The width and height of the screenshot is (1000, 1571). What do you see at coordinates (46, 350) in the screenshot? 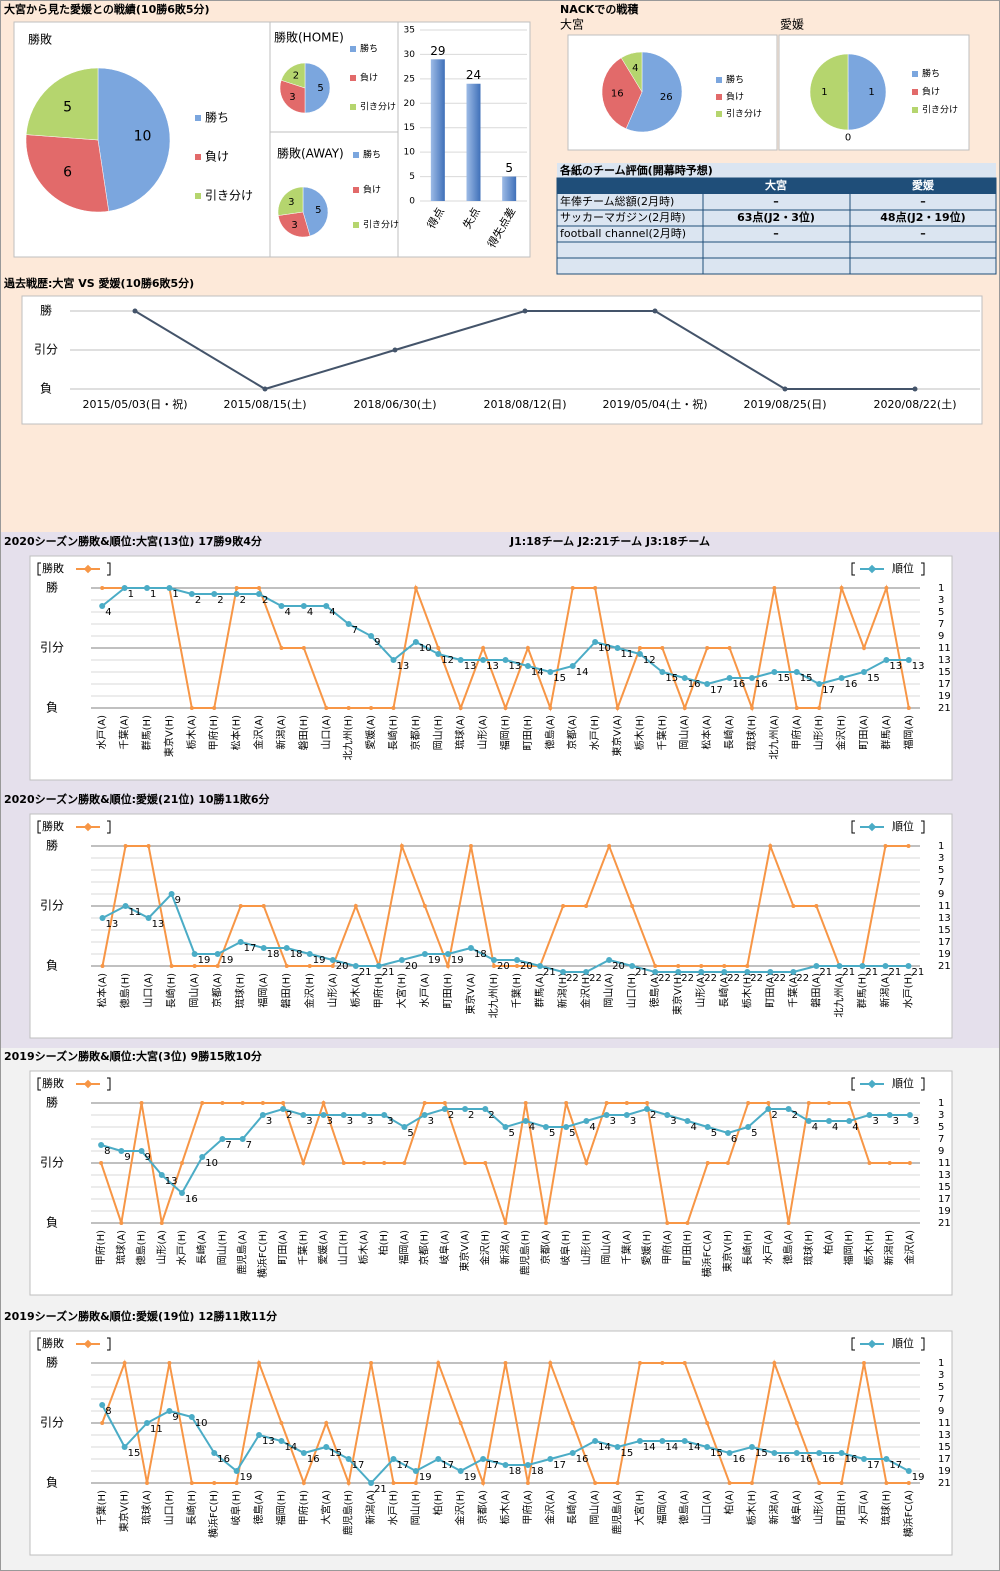
I see `y-tick-label: 引分` at bounding box center [46, 350].